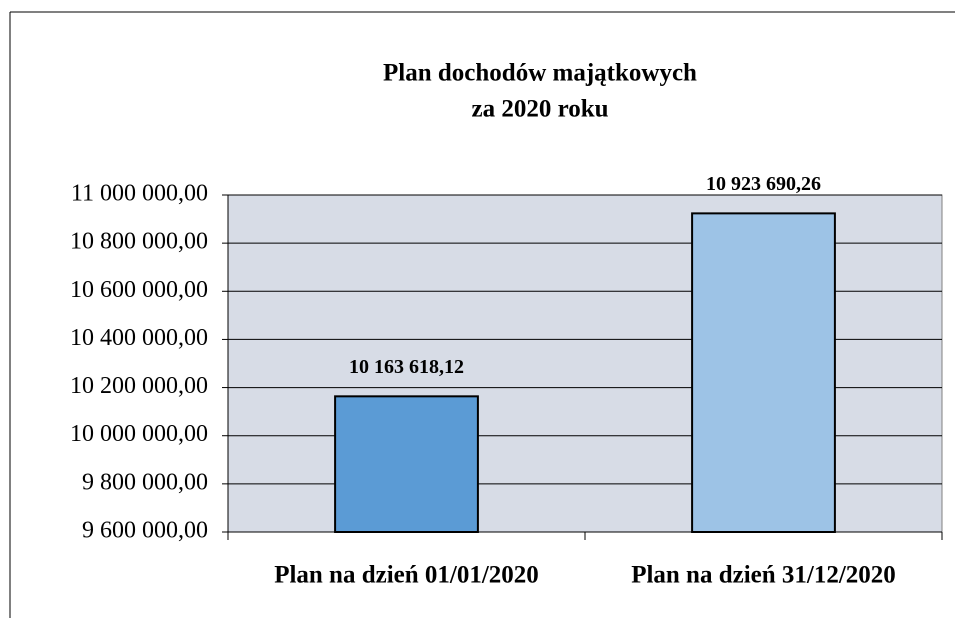  What do you see at coordinates (139, 290) in the screenshot?
I see `y-tick-label: 10 600 000,00` at bounding box center [139, 290].